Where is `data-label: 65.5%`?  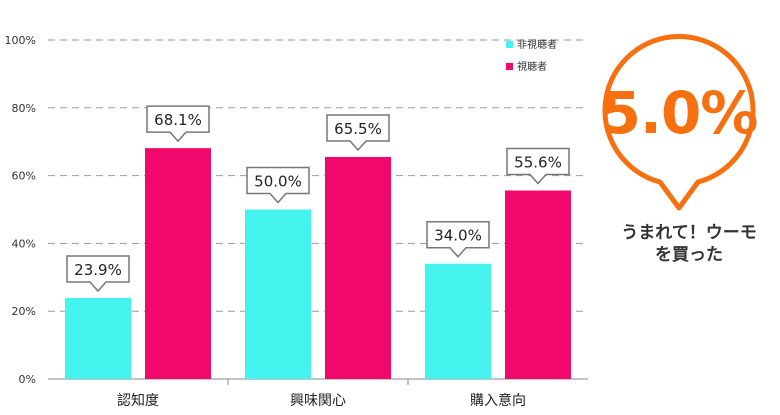 data-label: 65.5% is located at coordinates (358, 129).